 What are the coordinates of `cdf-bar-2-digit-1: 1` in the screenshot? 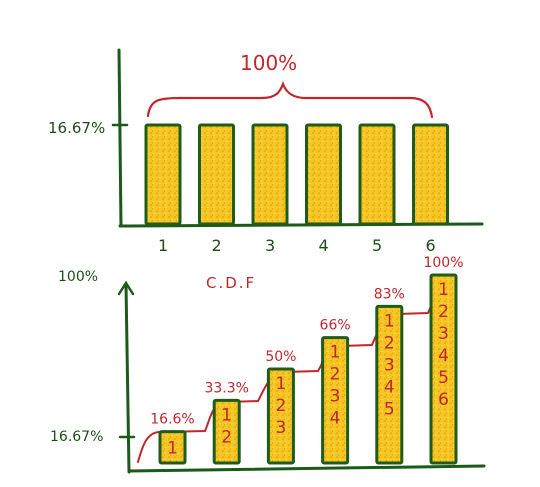 It's located at (226, 415).